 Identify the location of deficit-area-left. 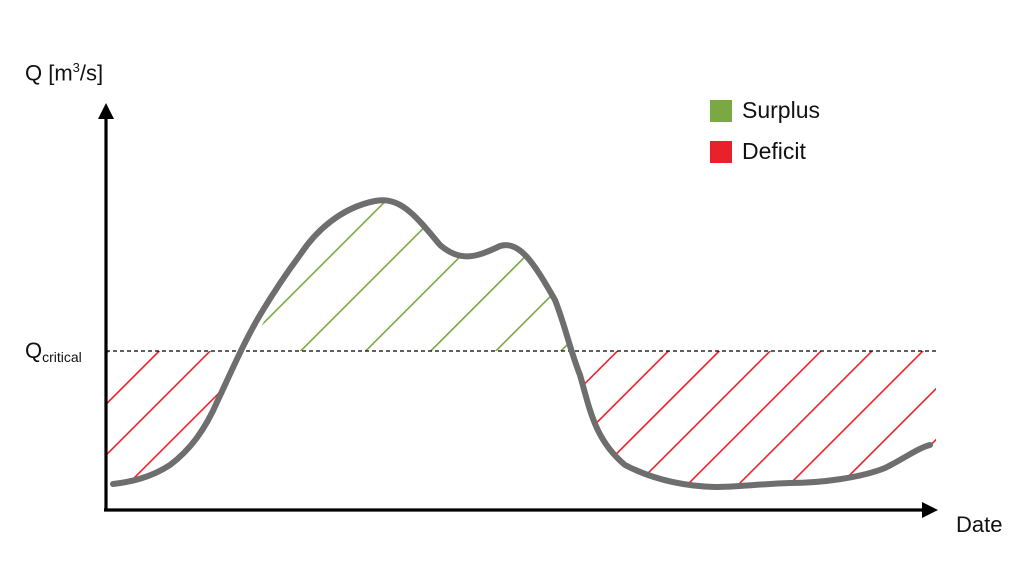
(173, 417).